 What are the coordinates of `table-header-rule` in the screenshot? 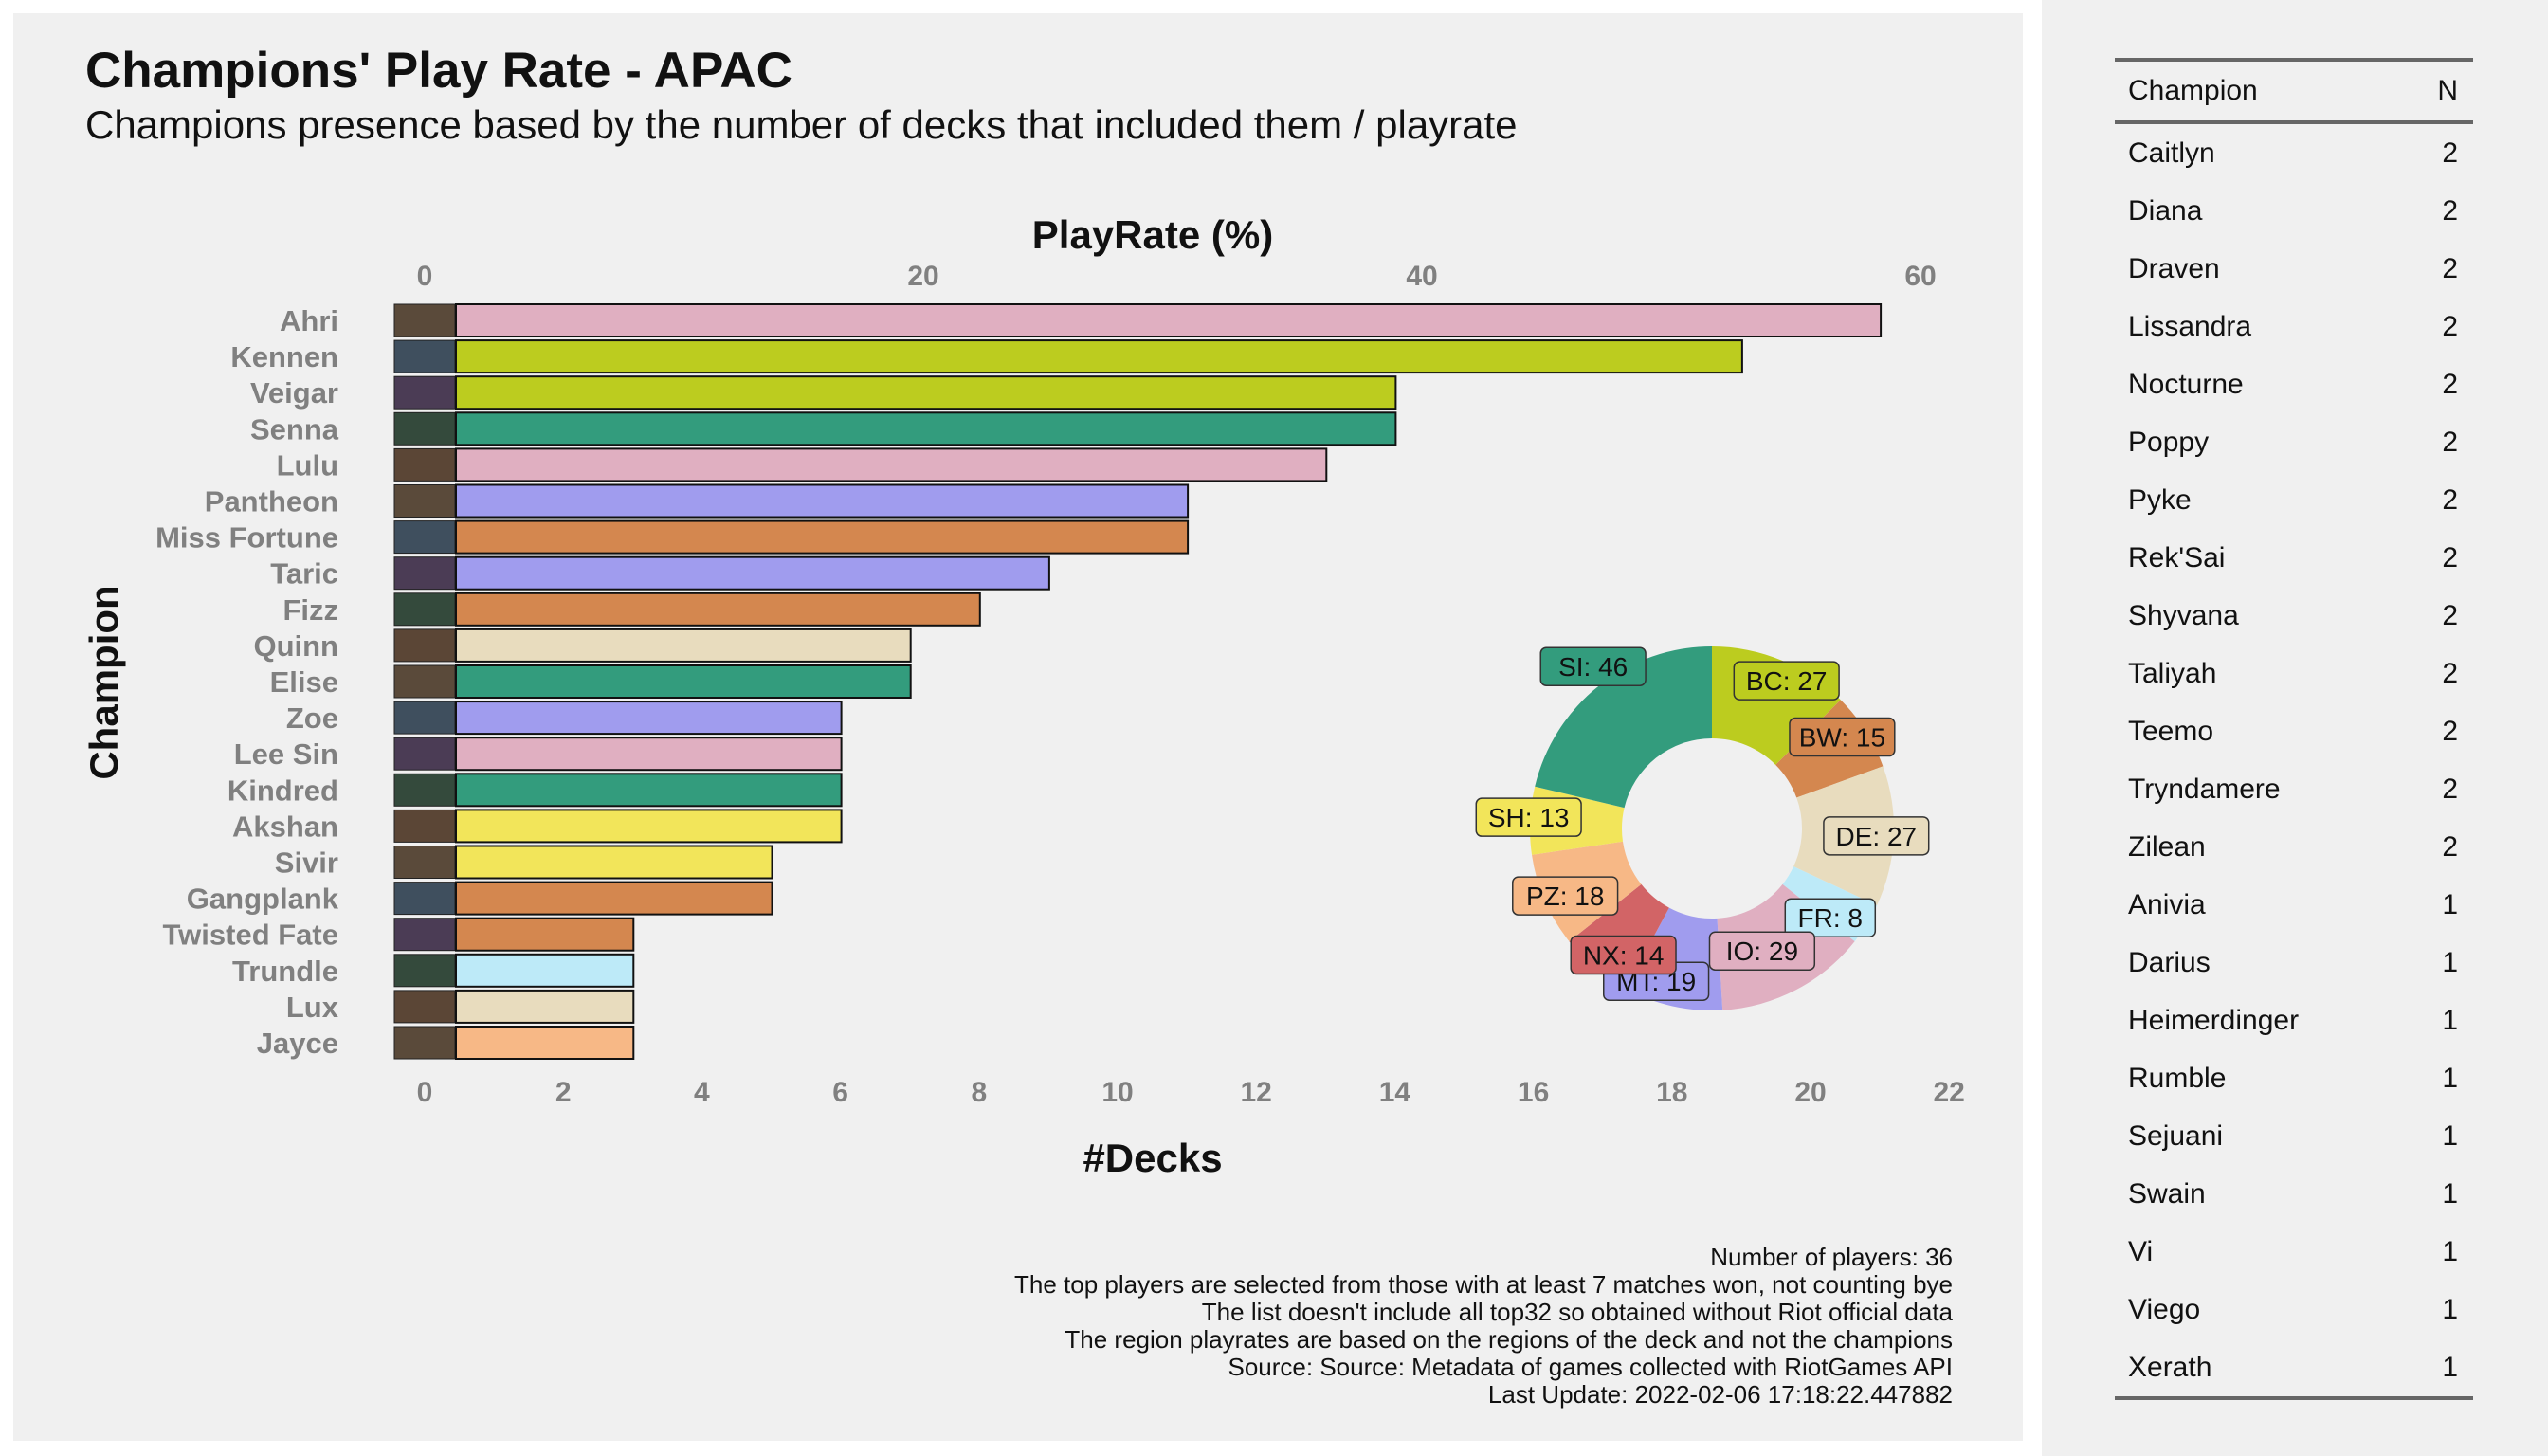 It's located at (2294, 122).